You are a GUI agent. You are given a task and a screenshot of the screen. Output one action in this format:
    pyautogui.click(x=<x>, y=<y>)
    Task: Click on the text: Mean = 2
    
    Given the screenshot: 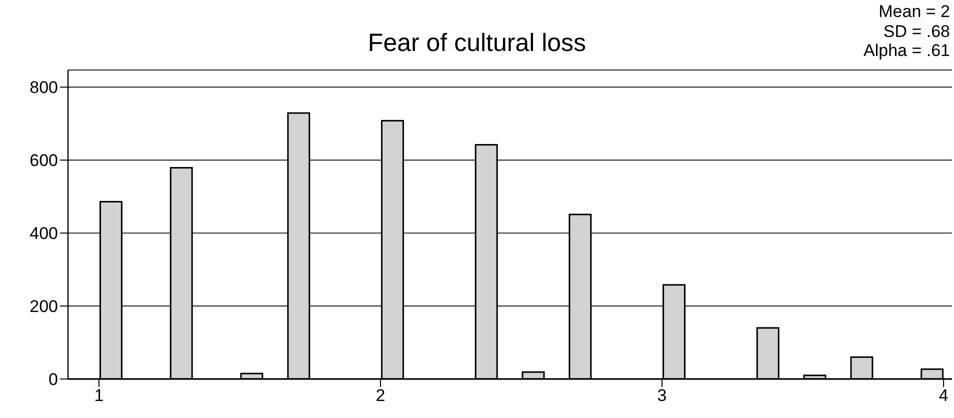 What is the action you would take?
    pyautogui.click(x=914, y=12)
    